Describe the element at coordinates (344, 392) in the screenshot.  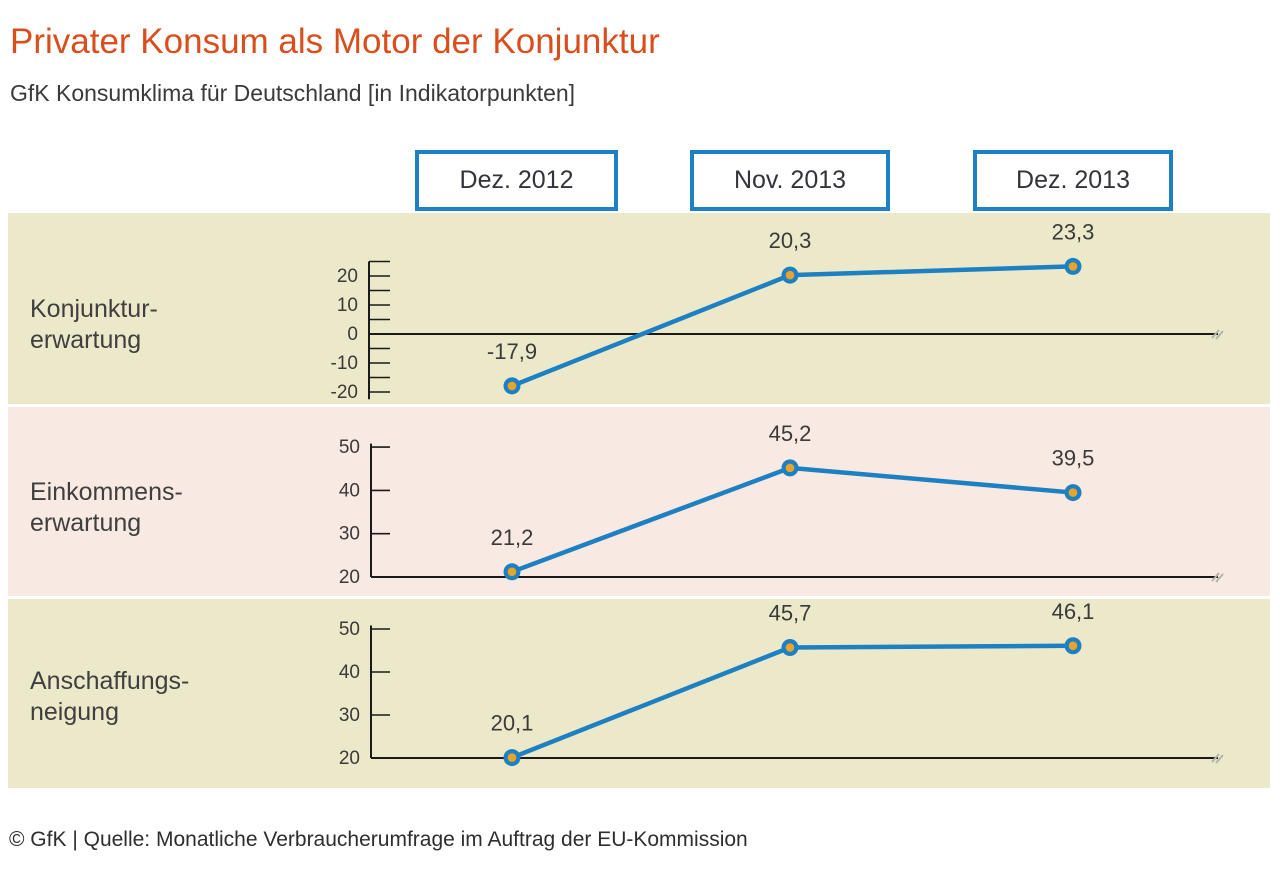
I see `y-axis-tick-label: -20` at that location.